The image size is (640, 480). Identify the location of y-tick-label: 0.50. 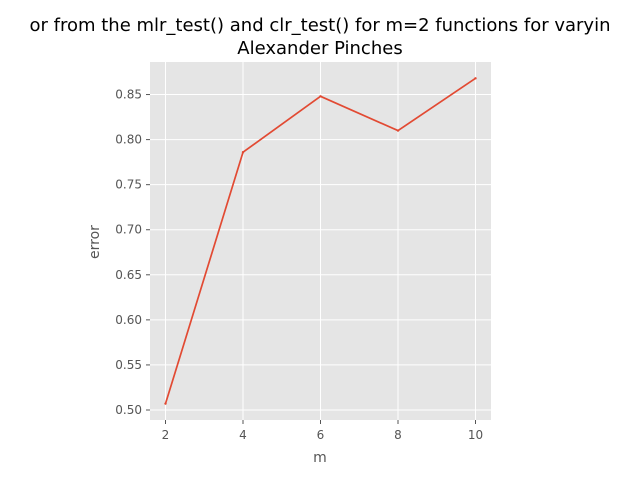
(128, 410).